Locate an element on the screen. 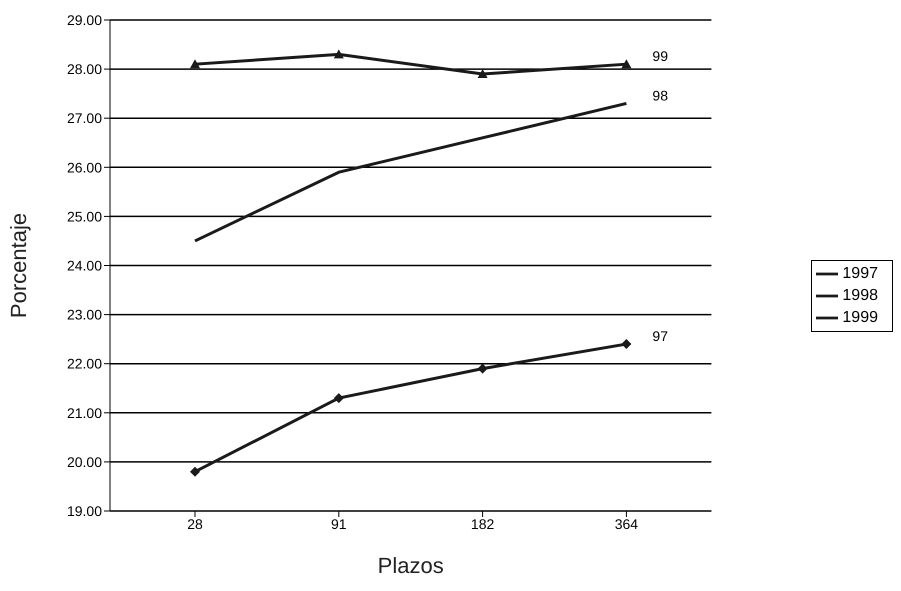 The height and width of the screenshot is (591, 901). y-tick-label: 24.00 is located at coordinates (84, 265).